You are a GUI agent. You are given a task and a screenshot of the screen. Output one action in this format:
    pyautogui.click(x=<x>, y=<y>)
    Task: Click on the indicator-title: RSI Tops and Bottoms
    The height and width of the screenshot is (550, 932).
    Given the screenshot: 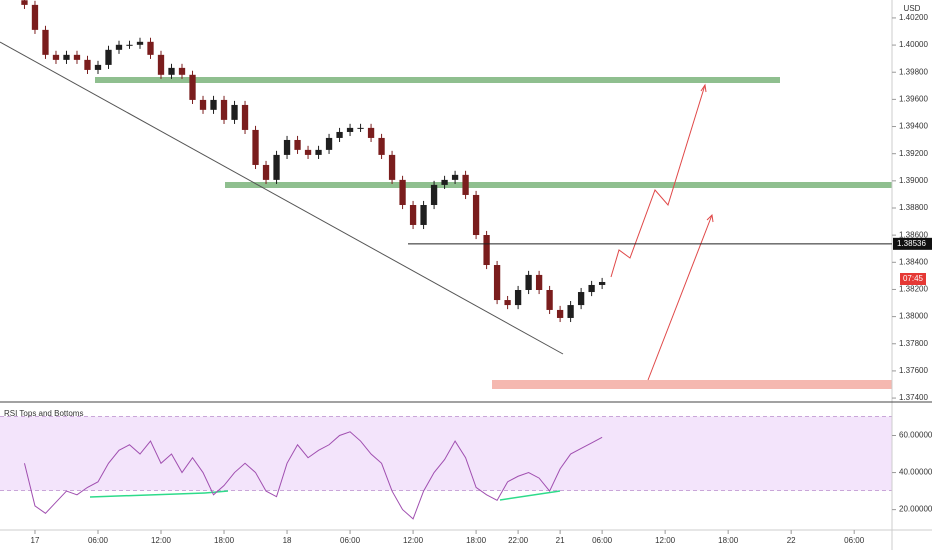 What is the action you would take?
    pyautogui.click(x=43, y=413)
    